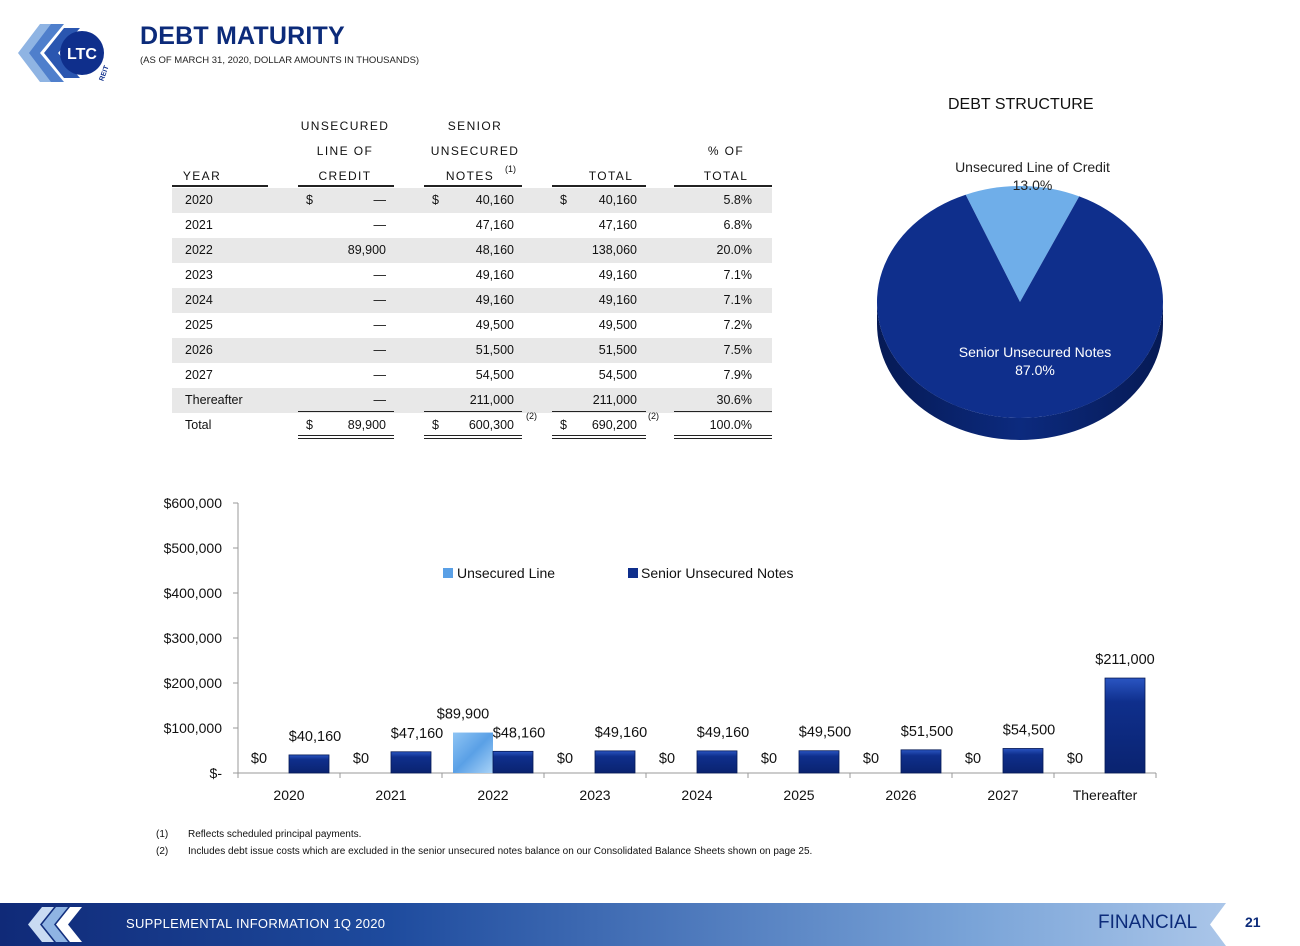  Describe the element at coordinates (199, 250) in the screenshot. I see `cell-year: 2022` at that location.